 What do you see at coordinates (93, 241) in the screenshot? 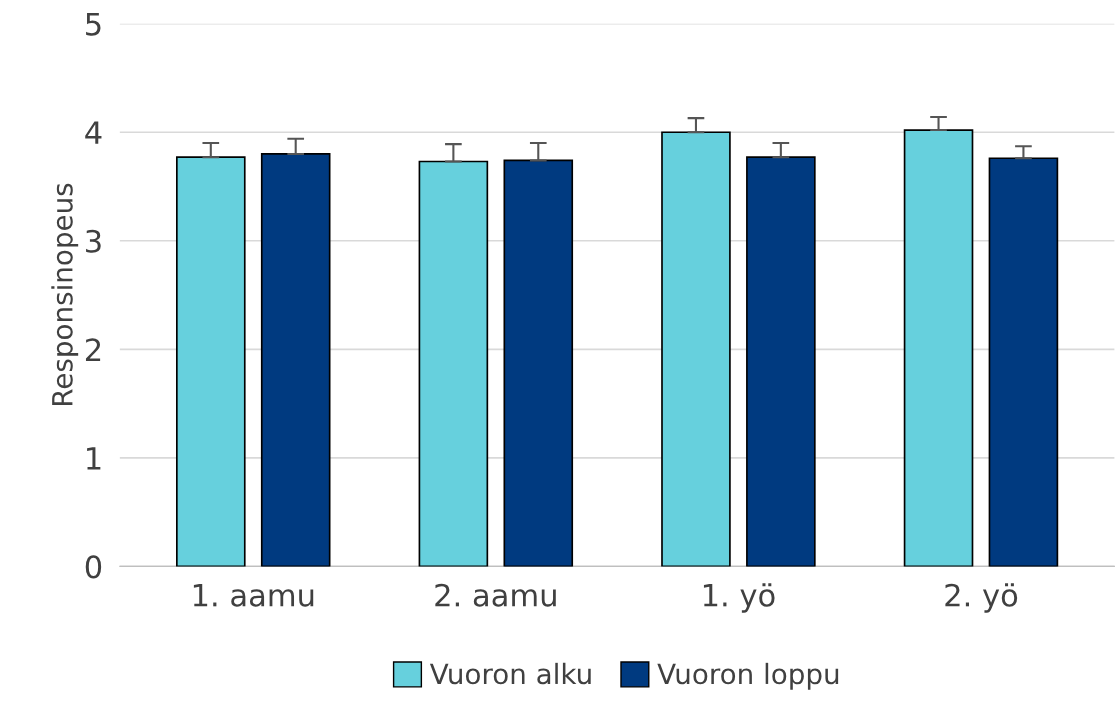
I see `y-tick-label: 3` at bounding box center [93, 241].